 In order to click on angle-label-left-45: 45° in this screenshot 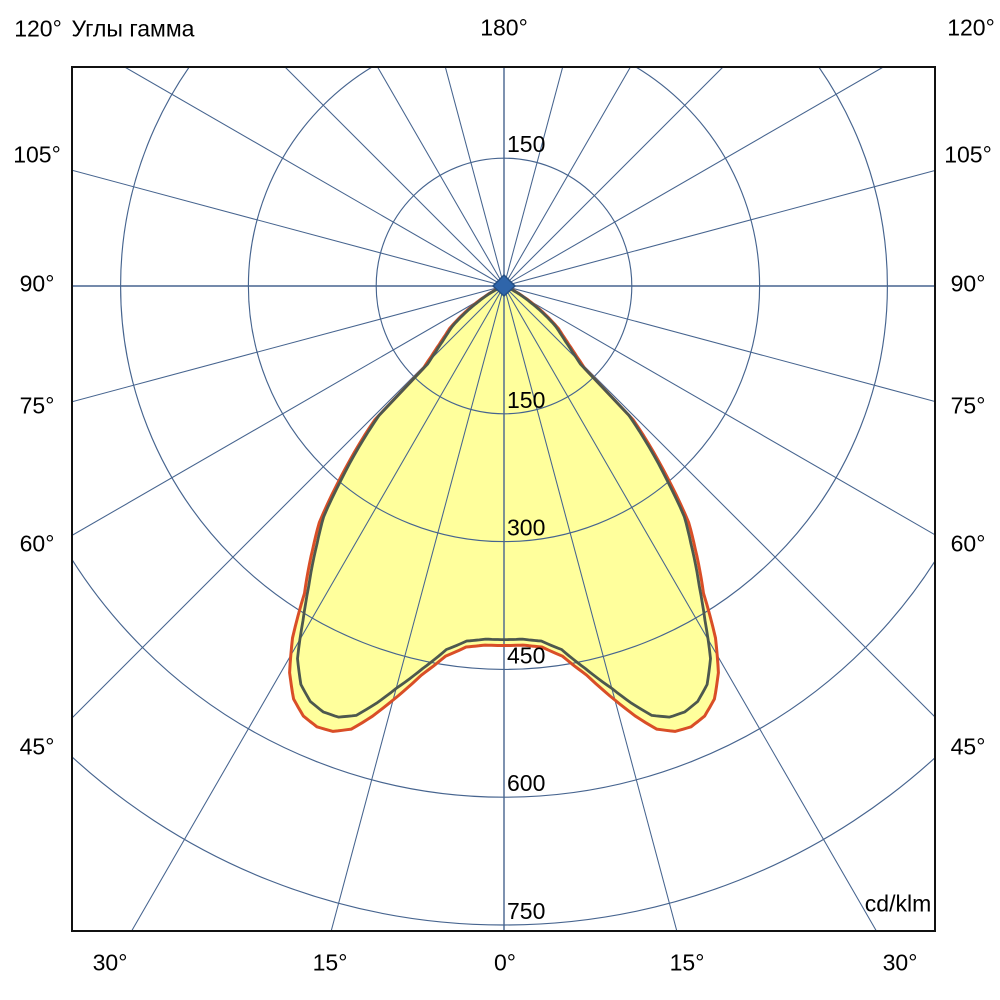, I will do `click(37, 746)`.